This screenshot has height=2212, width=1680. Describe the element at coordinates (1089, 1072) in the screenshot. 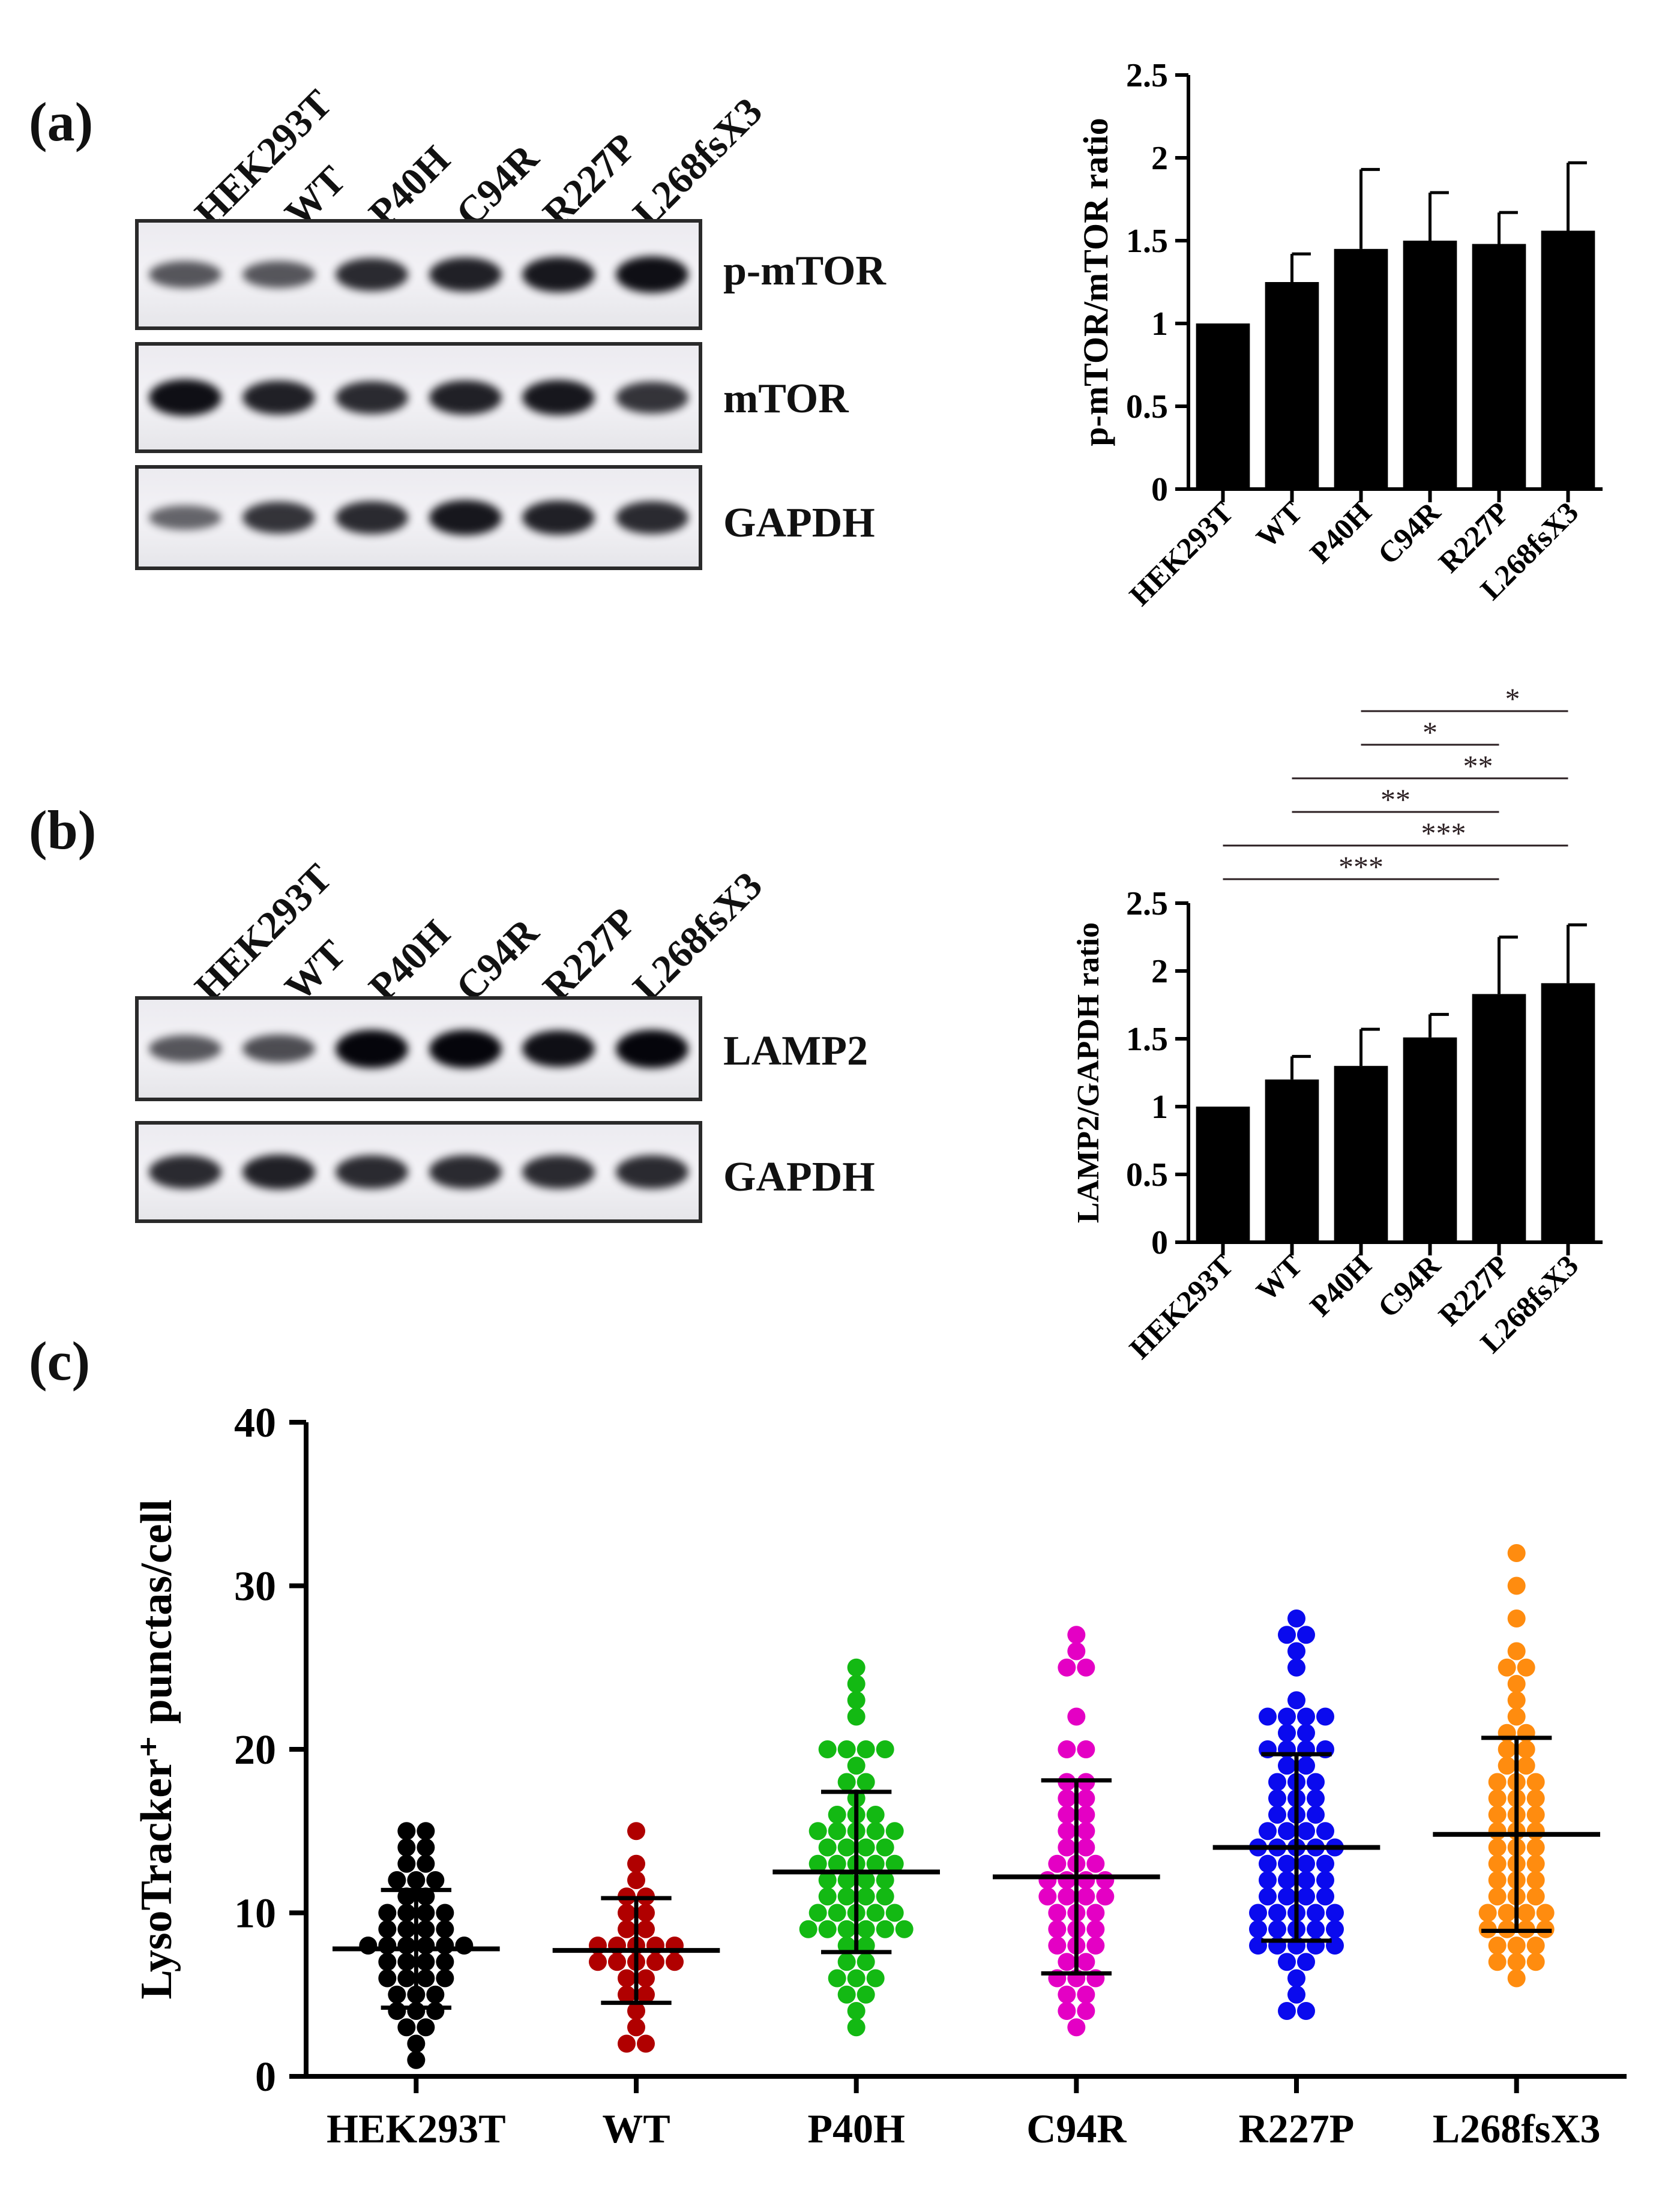

I see `y-axis-label: LAMP2/GAPDH ratio` at that location.